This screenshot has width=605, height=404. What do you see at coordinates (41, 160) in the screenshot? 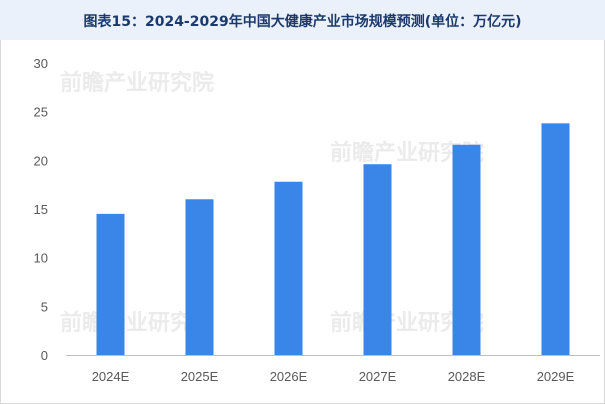
I see `y-tick-label: 20` at bounding box center [41, 160].